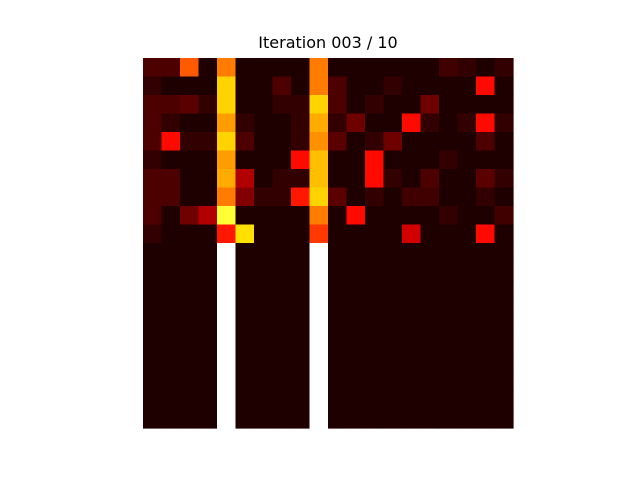 The image size is (640, 480). What do you see at coordinates (328, 42) in the screenshot?
I see `chart-title: Iteration 003 / 10` at bounding box center [328, 42].